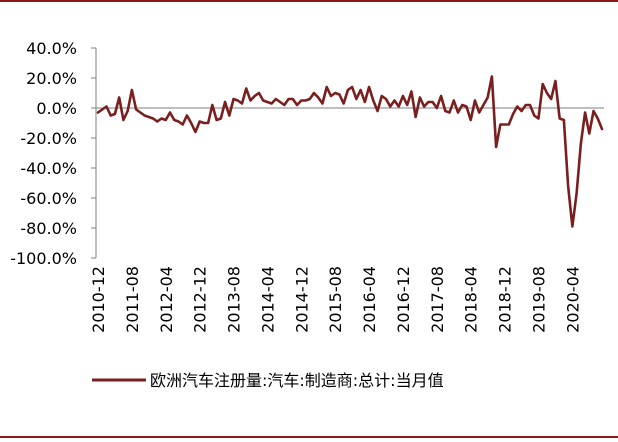  I want to click on x-tick-label: 2012-04, so click(166, 299).